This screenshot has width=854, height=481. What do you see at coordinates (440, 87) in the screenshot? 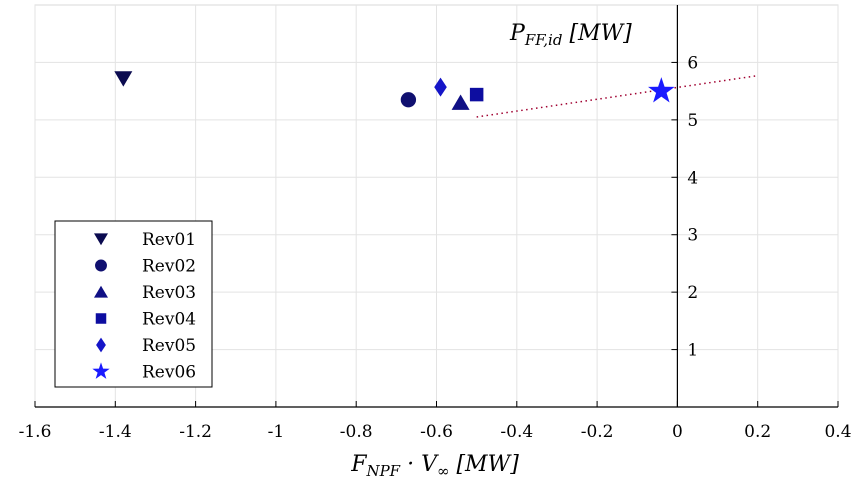
I see `data-point-rev05` at bounding box center [440, 87].